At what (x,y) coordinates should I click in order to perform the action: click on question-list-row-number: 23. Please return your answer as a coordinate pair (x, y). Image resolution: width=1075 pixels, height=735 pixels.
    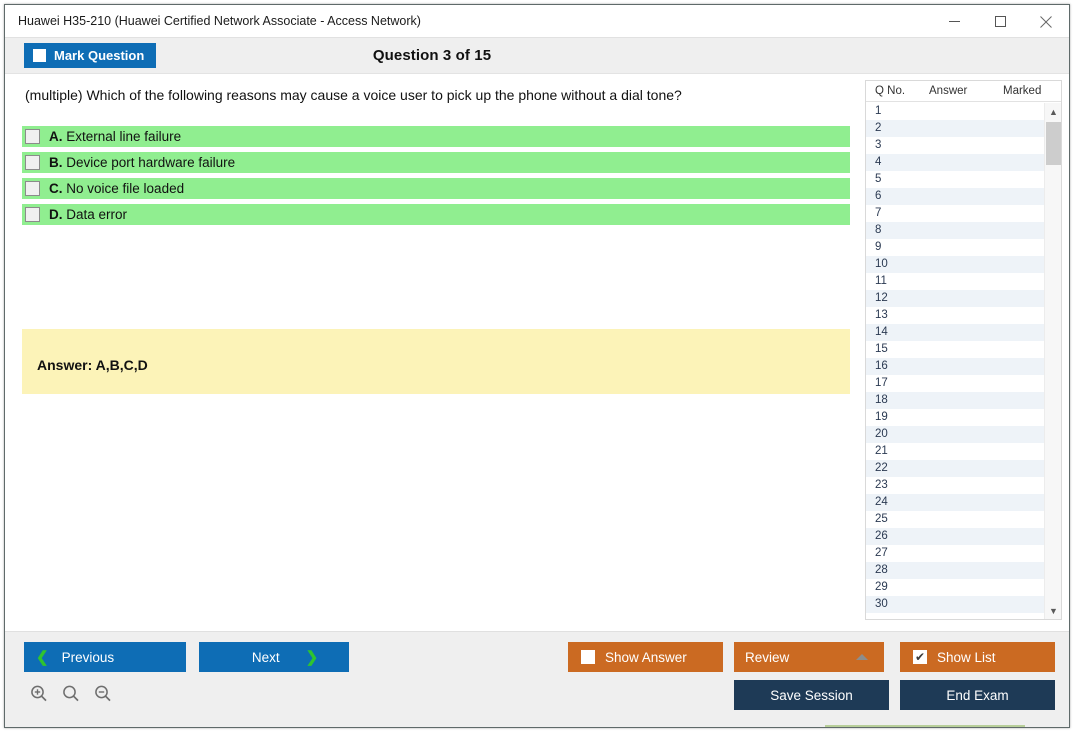
    Looking at the image, I should click on (881, 485).